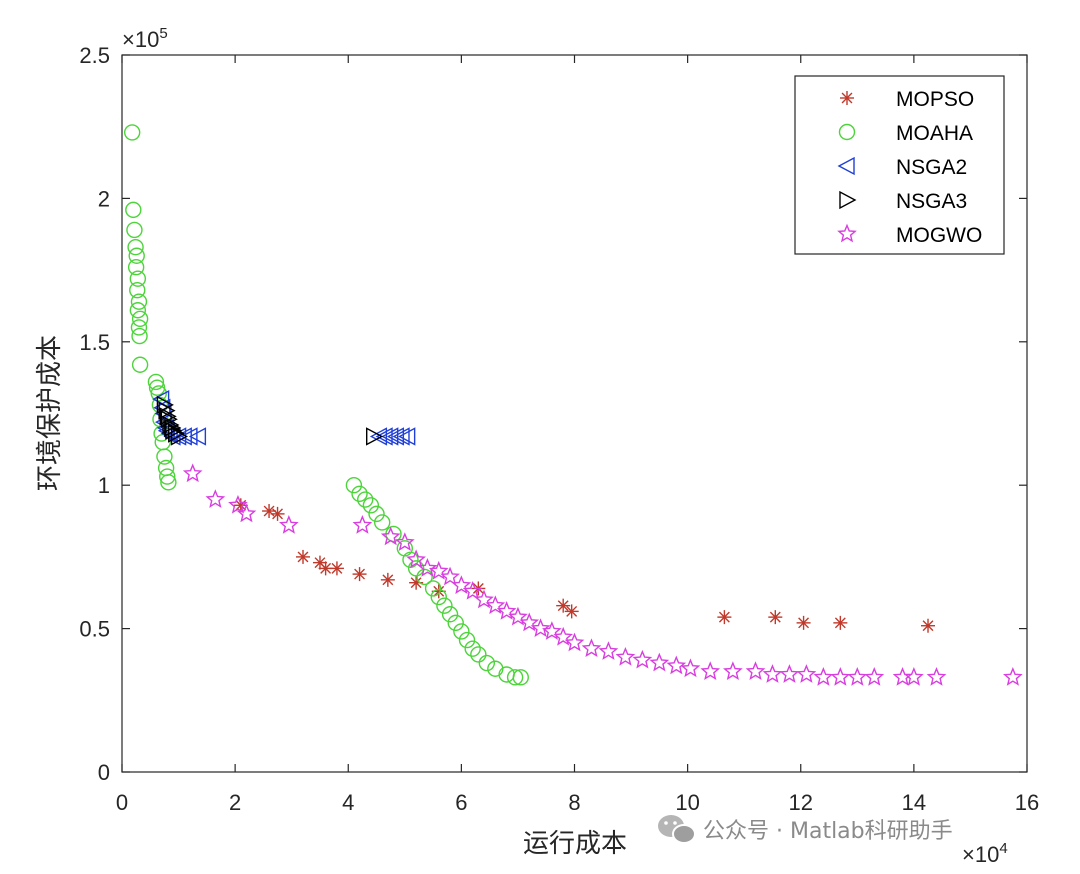 The width and height of the screenshot is (1080, 874). Describe the element at coordinates (934, 133) in the screenshot. I see `legend-label: MOAHA` at that location.